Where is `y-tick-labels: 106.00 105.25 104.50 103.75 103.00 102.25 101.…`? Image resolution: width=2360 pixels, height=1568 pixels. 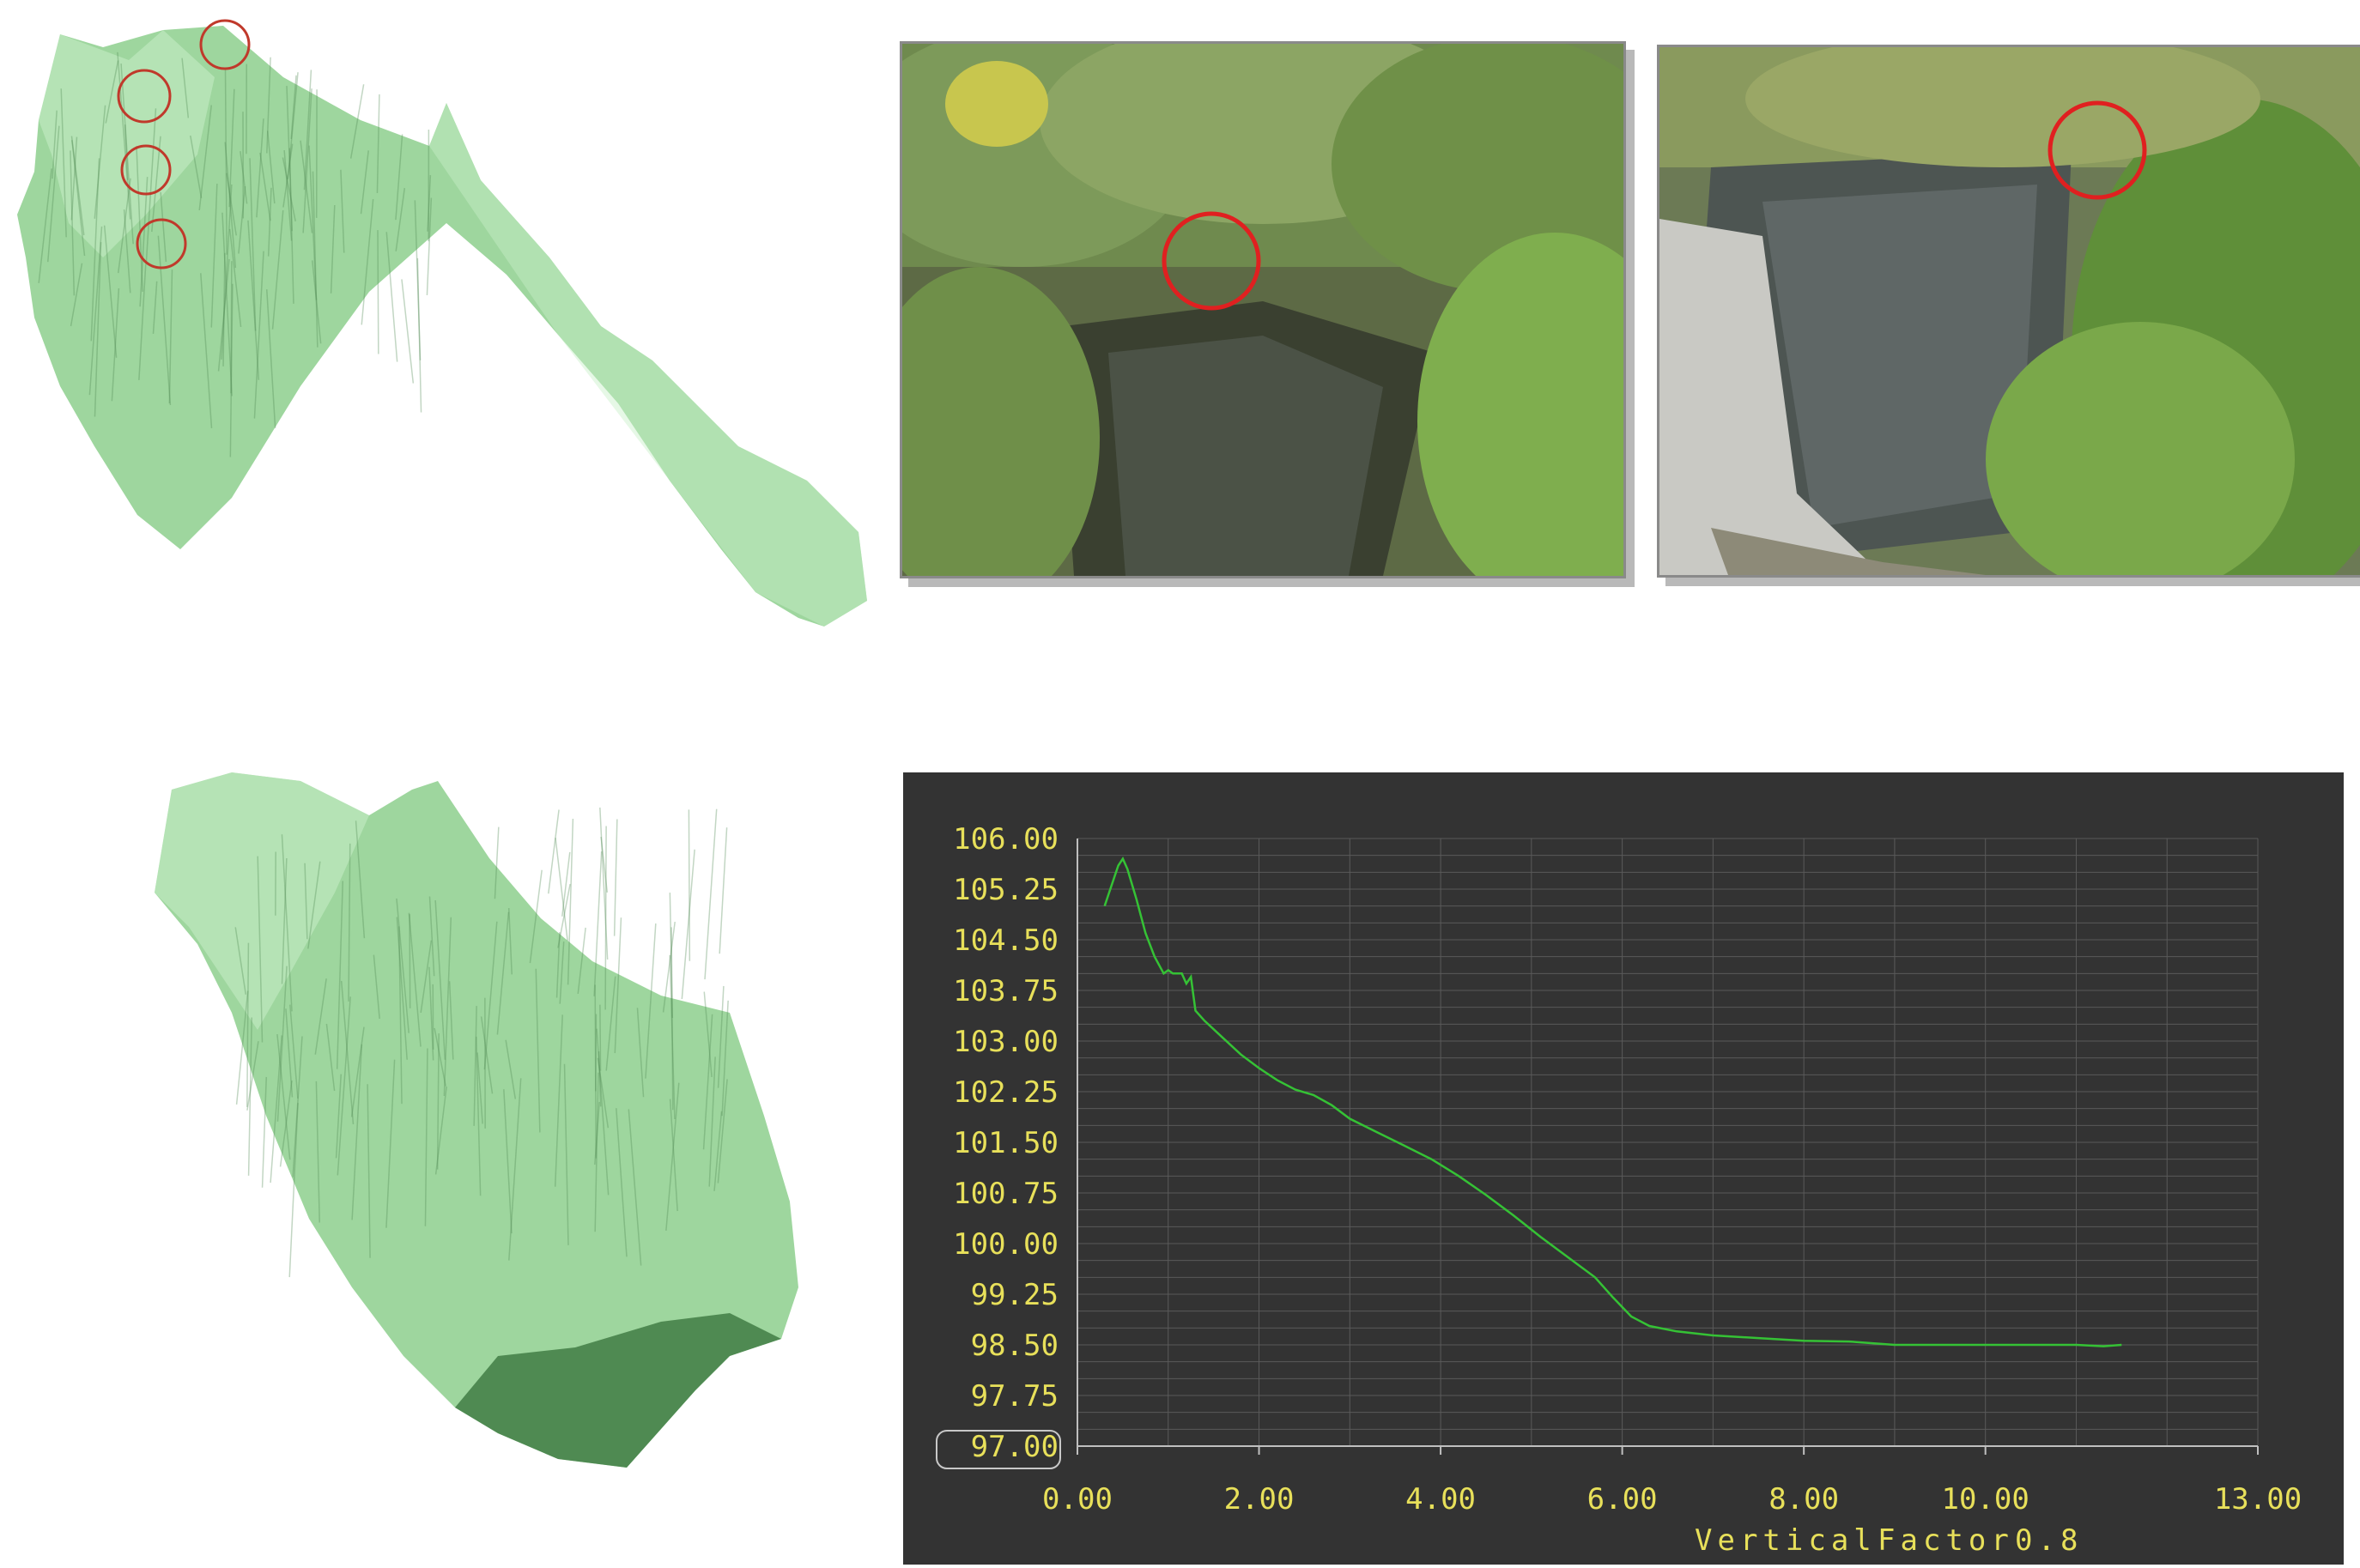
y-tick-labels: 106.00 105.25 104.50 103.75 103.00 102.25 101.… is located at coordinates (1006, 1143).